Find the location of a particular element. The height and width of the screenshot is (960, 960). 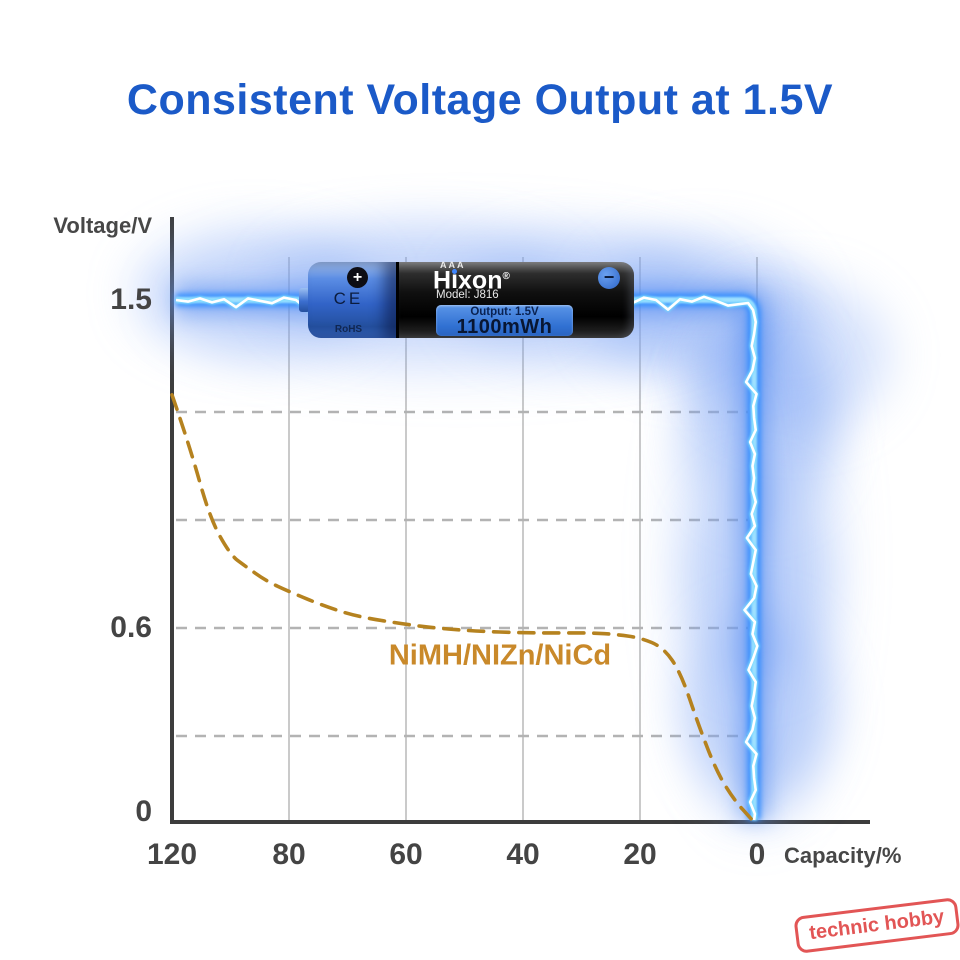

battery-model: Model: J816 is located at coordinates (467, 295).